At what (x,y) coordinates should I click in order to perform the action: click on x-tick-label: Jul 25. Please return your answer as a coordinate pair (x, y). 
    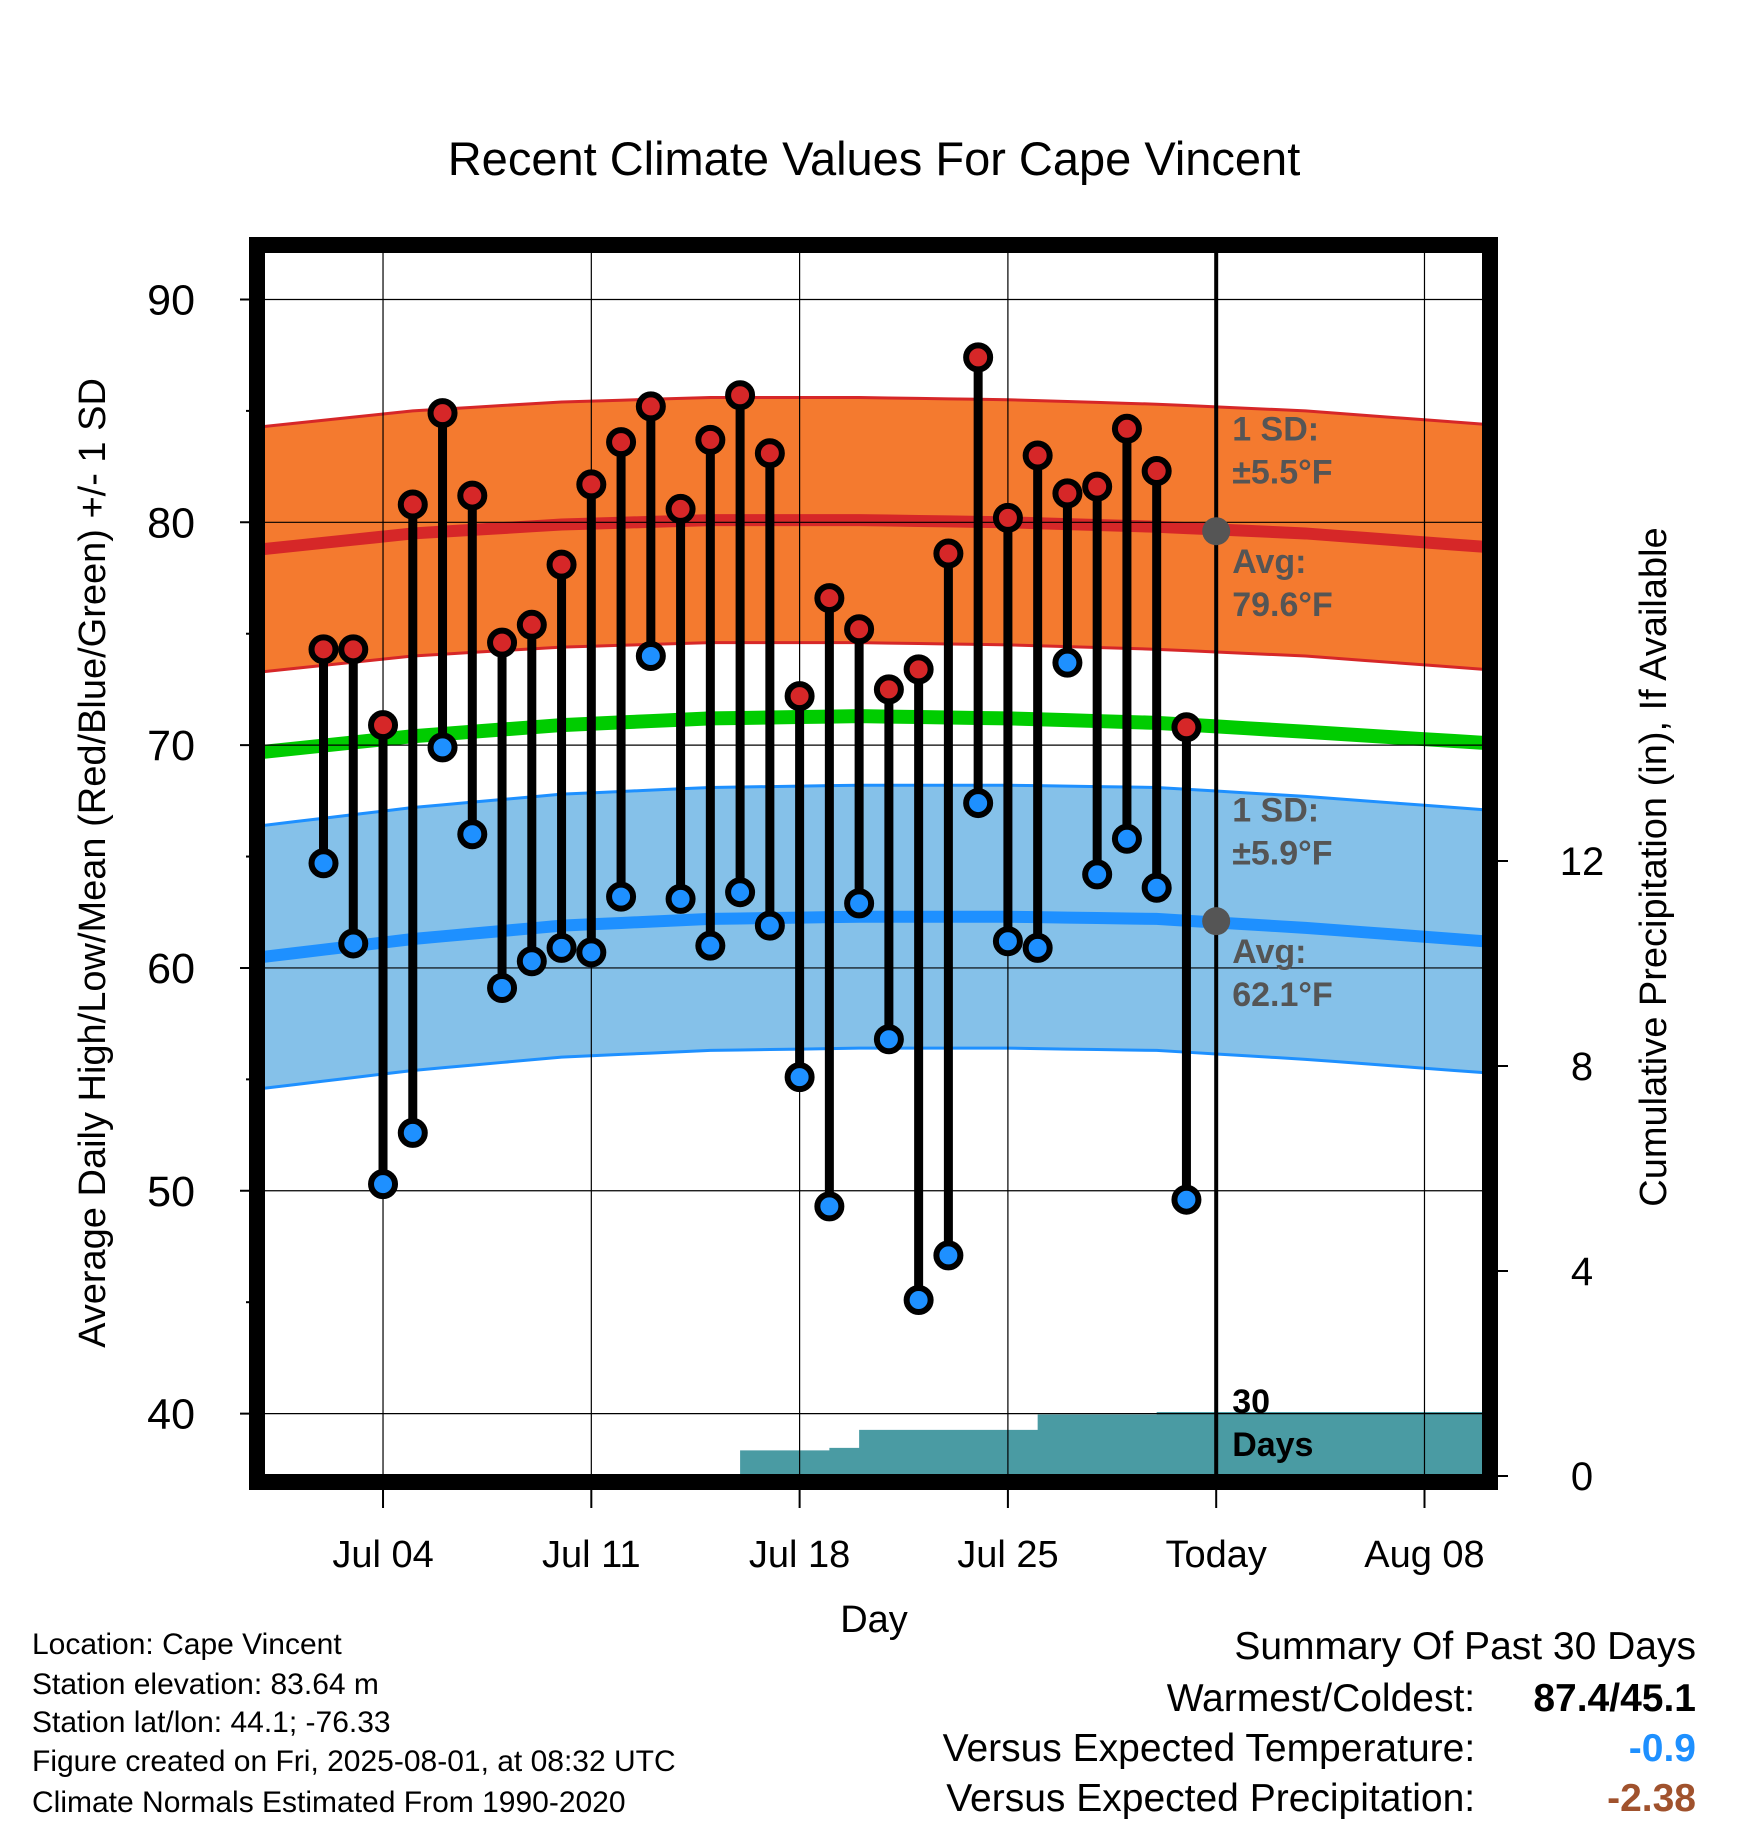
    Looking at the image, I should click on (1007, 1555).